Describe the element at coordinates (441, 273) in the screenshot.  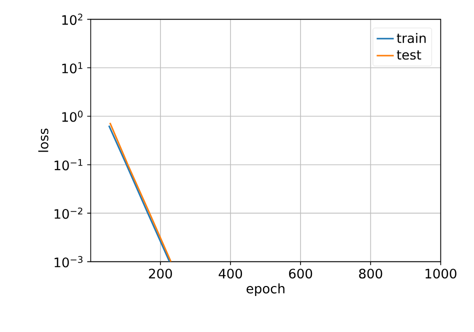
I see `x-tick-label: 1000` at that location.